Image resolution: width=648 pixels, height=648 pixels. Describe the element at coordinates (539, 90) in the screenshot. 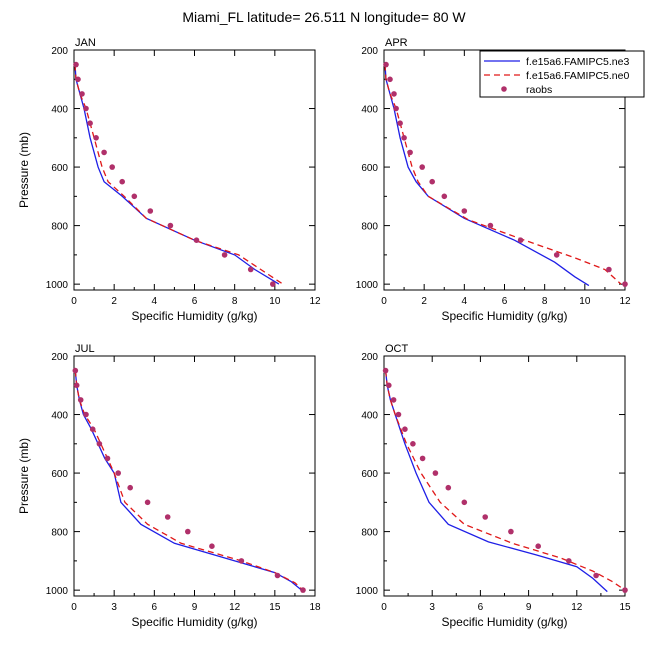

I see `legend-label: raobs` at that location.